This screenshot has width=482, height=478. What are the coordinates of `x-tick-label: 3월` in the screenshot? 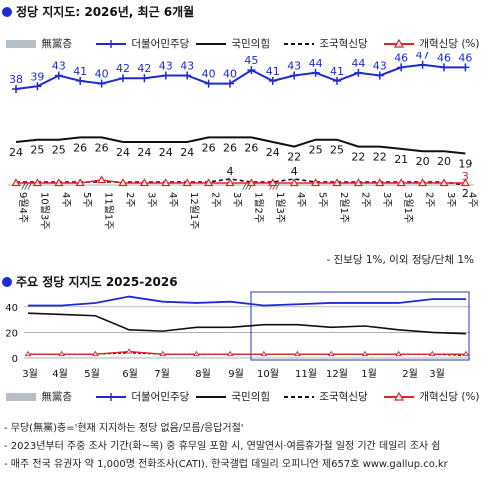 It's located at (437, 374).